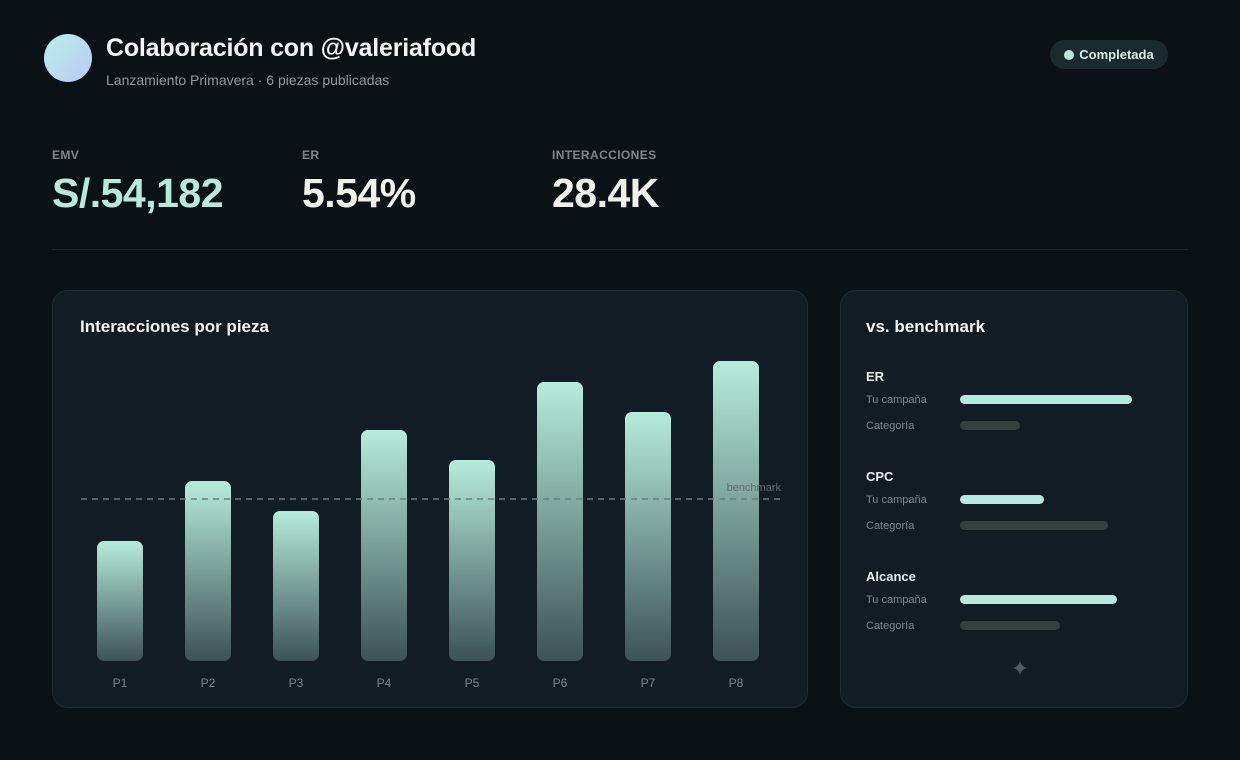 This screenshot has height=760, width=1240. I want to click on kpi-er: ER 5.54%, so click(359, 182).